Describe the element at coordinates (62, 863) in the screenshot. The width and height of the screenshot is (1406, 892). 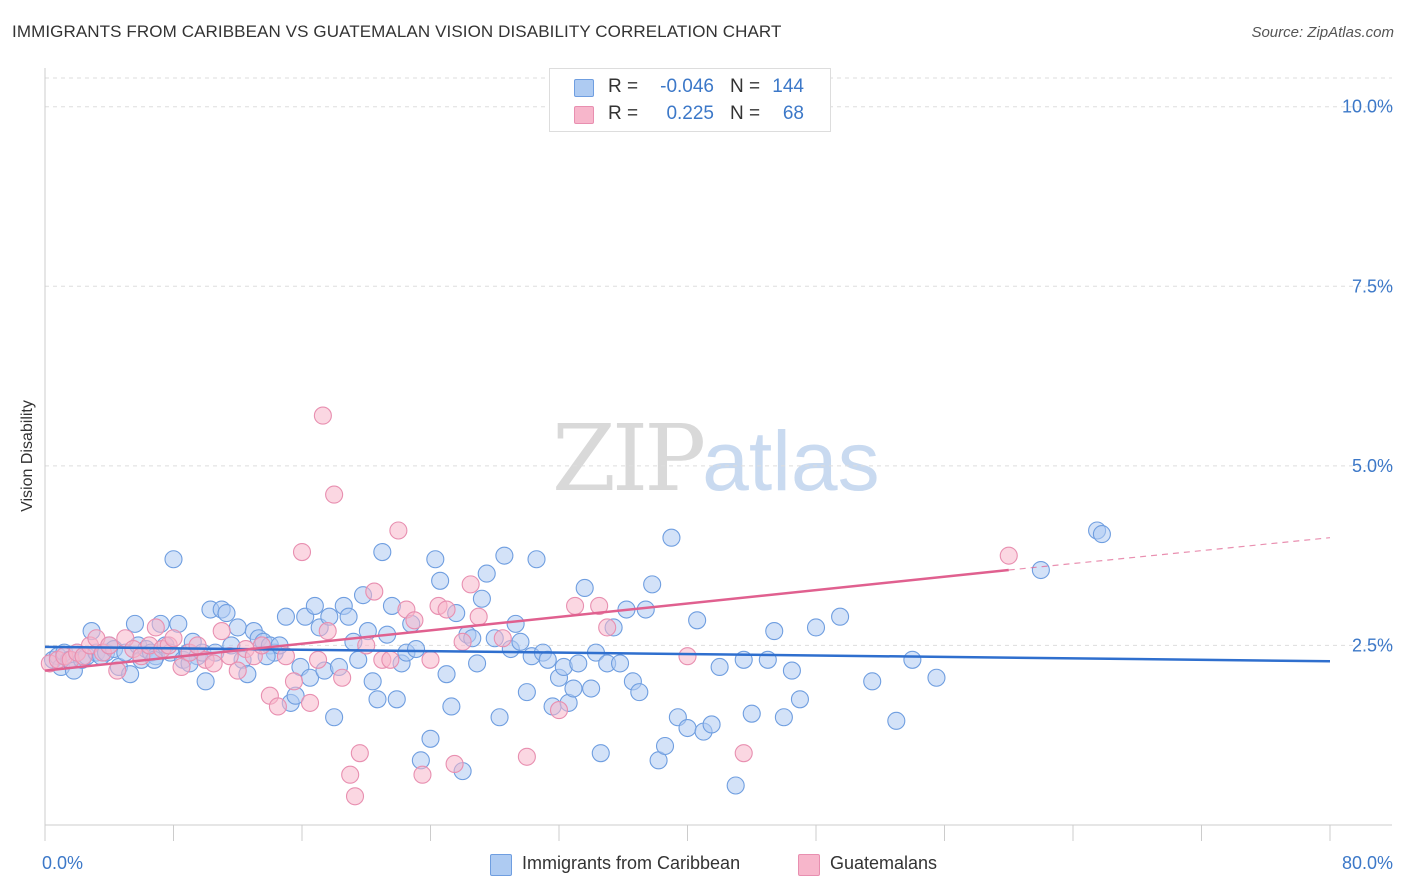
I see `x-tick-label: 0.0%` at that location.